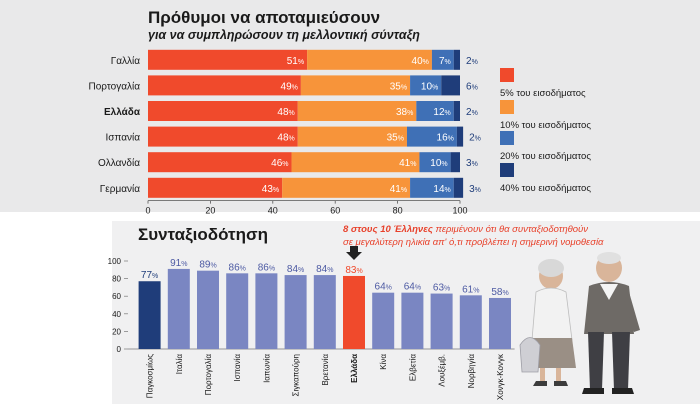 The image size is (700, 409). I want to click on retirement-category-label: Ιταλία, so click(179, 364).